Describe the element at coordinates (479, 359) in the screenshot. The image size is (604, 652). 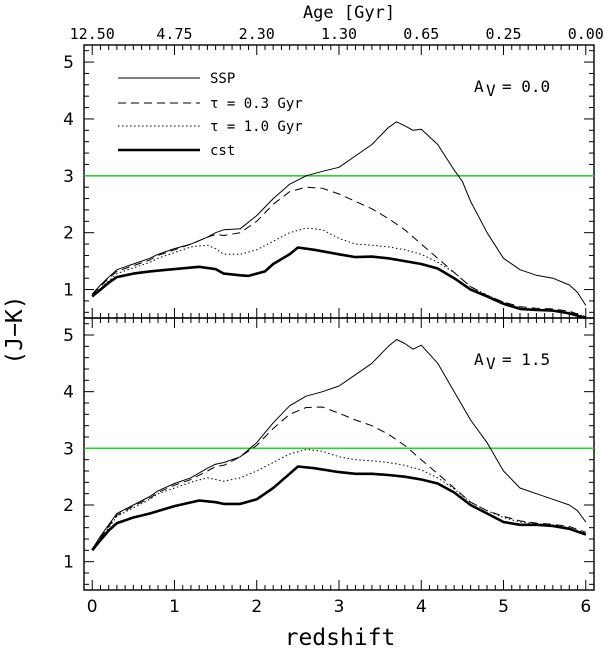
I see `panel-label-2: A` at that location.